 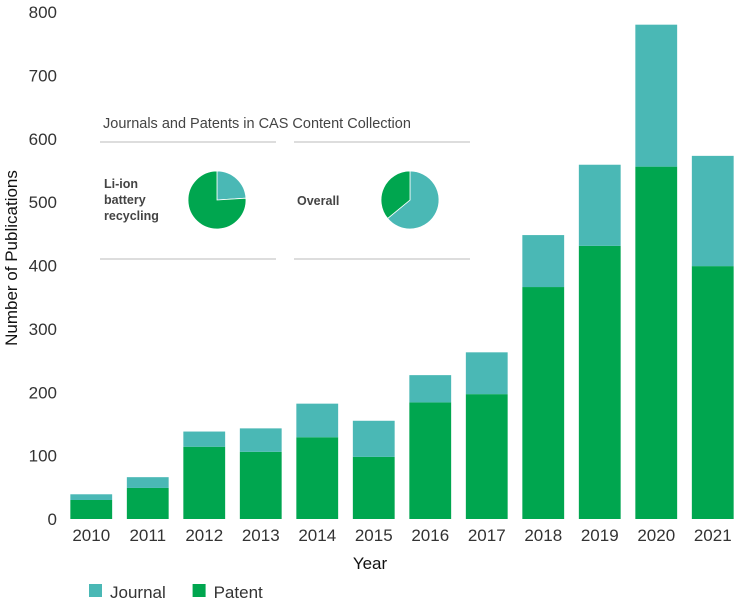 I want to click on bar-patent-2019, so click(x=599, y=382).